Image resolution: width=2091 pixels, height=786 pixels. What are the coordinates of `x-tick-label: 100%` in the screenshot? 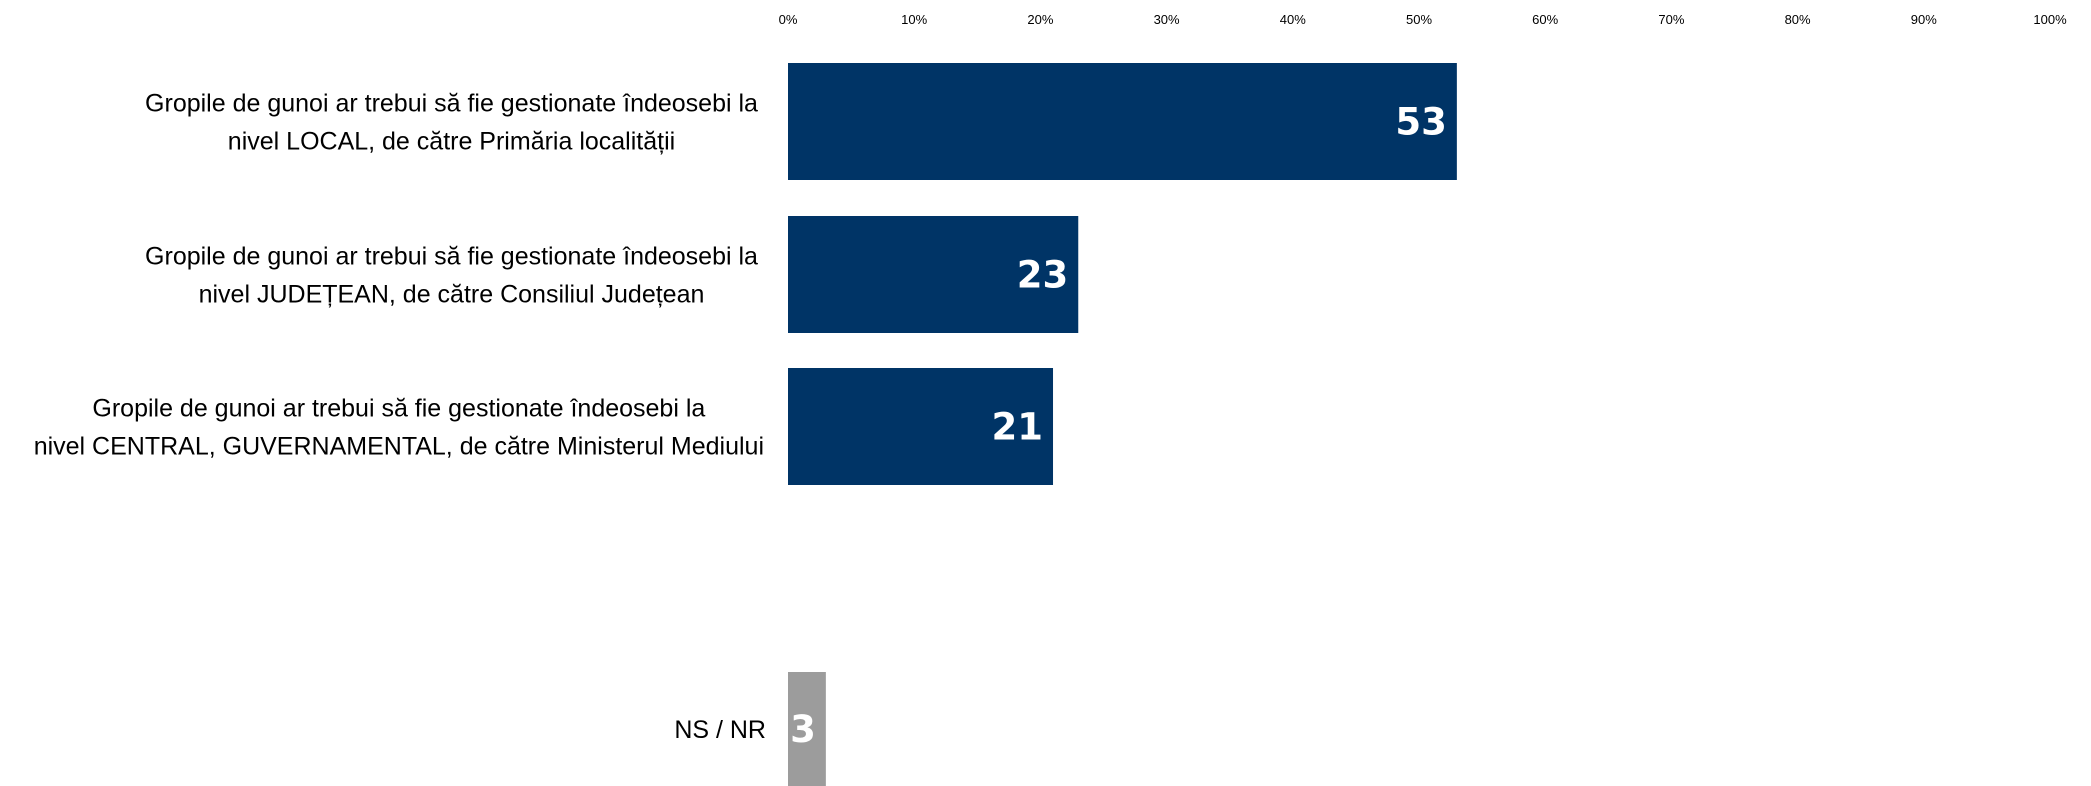 It's located at (2050, 19).